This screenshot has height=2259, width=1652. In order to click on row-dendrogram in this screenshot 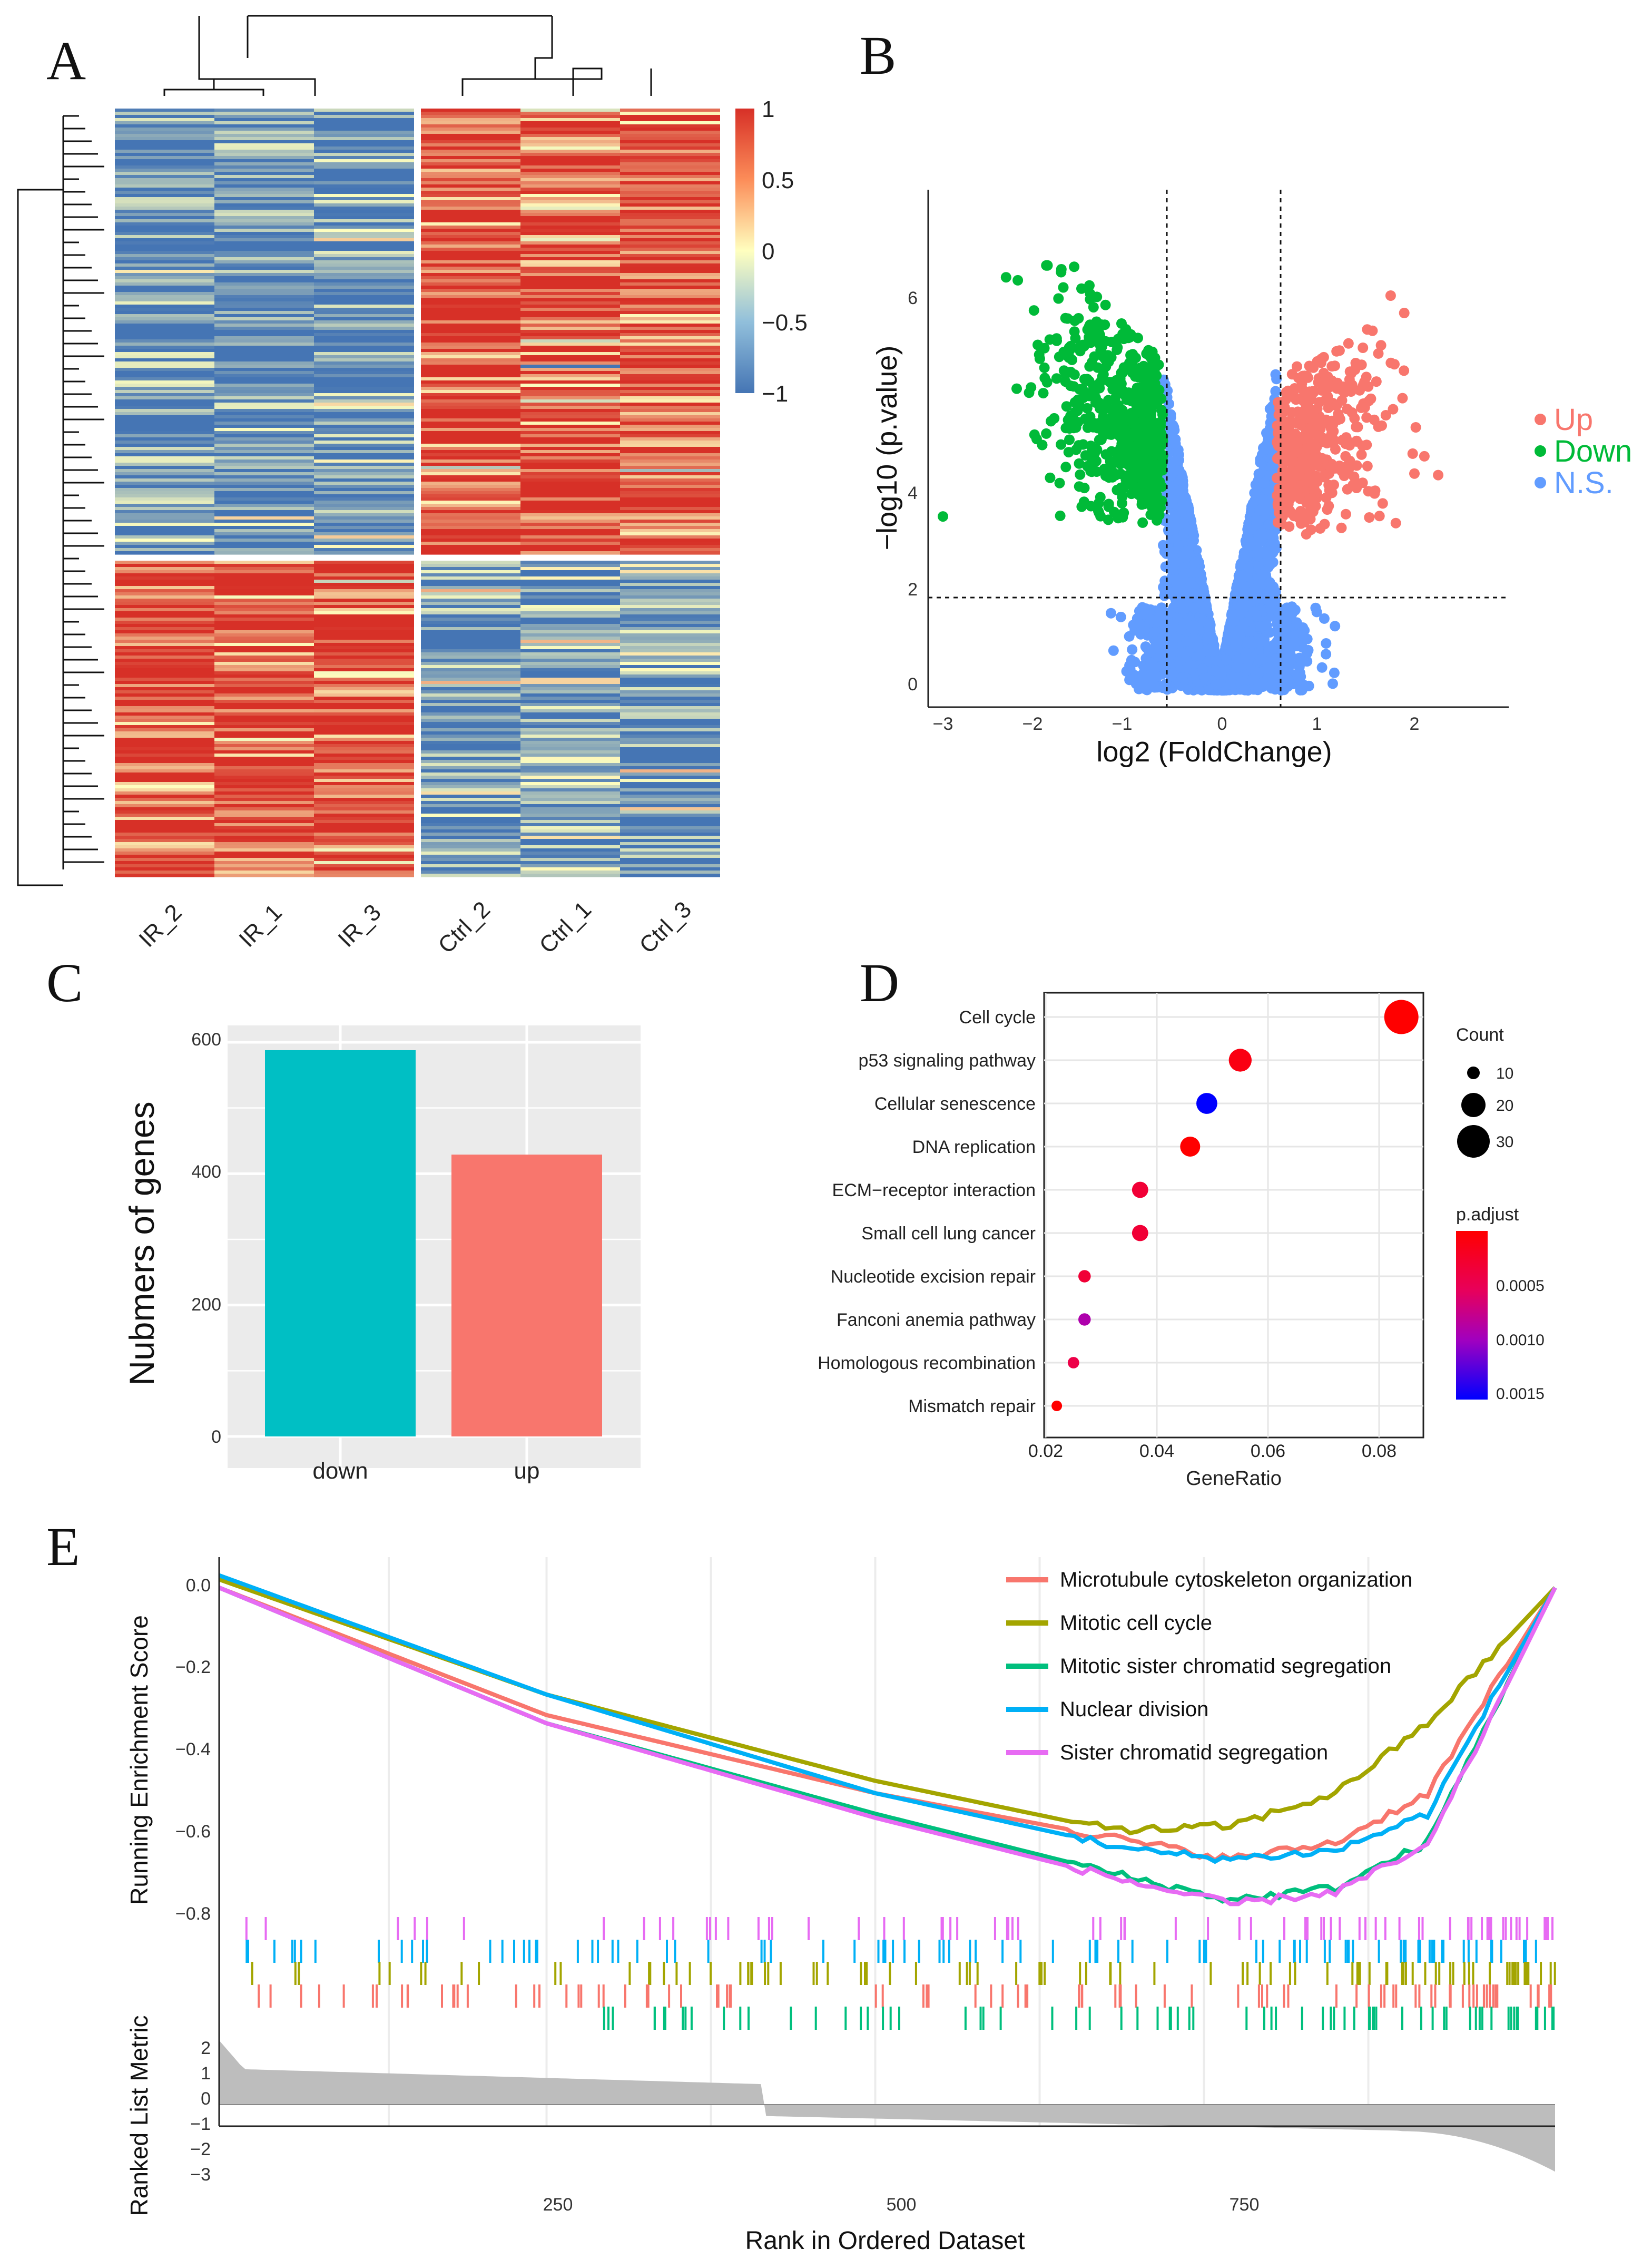, I will do `click(60, 500)`.